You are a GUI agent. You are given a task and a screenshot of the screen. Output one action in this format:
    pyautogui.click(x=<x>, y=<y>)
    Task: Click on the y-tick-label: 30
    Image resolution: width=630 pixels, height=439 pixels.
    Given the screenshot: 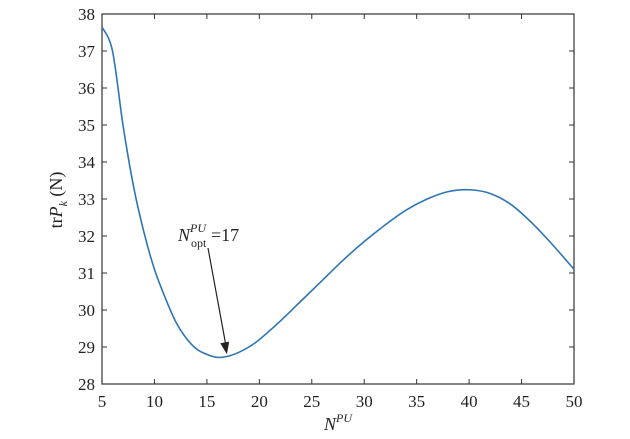 What is the action you would take?
    pyautogui.click(x=86, y=310)
    